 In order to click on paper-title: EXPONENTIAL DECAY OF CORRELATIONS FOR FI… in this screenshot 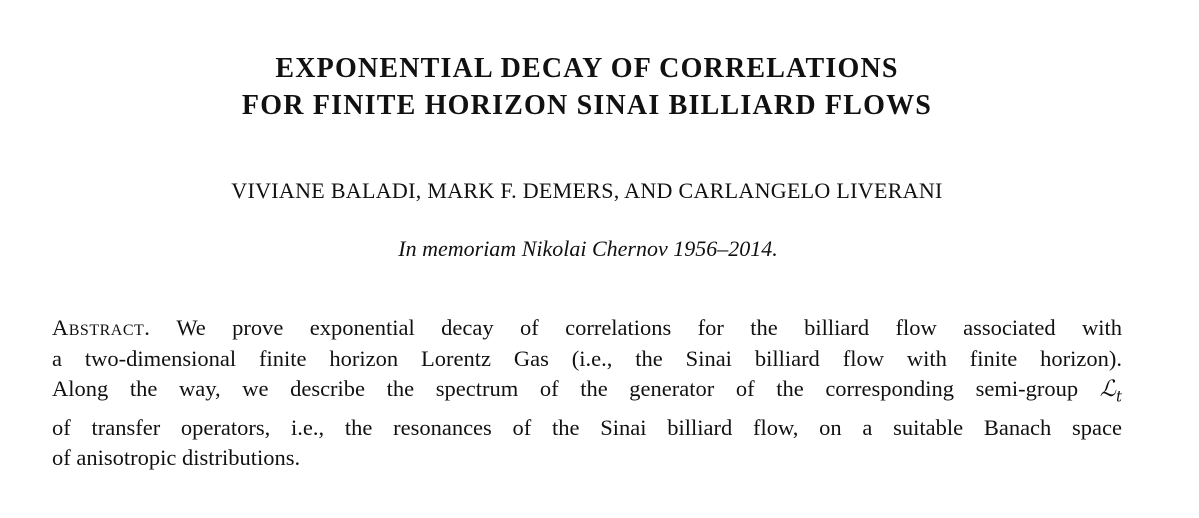, I will do `click(587, 87)`.